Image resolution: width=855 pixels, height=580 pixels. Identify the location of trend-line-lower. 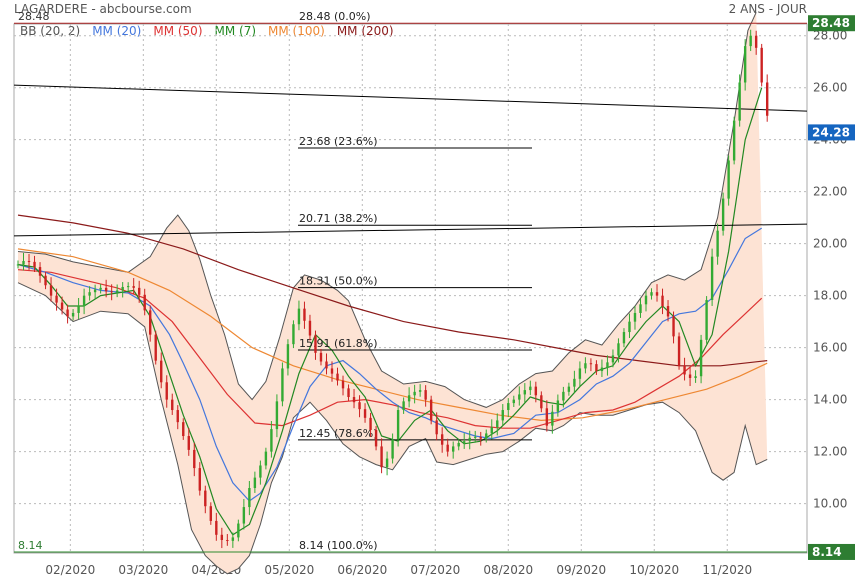
(410, 230).